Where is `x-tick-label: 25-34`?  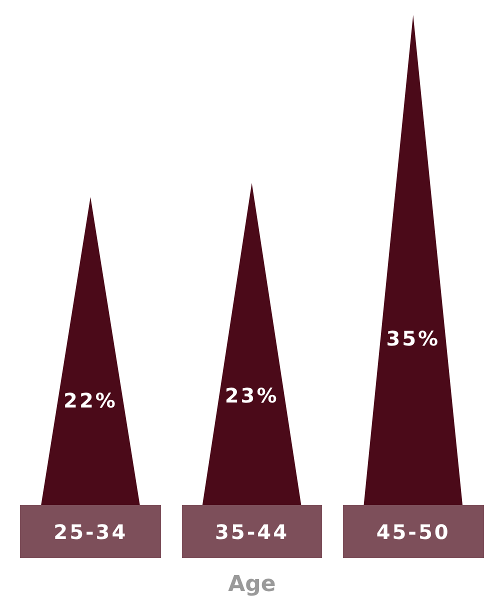 x-tick-label: 25-34 is located at coordinates (91, 532).